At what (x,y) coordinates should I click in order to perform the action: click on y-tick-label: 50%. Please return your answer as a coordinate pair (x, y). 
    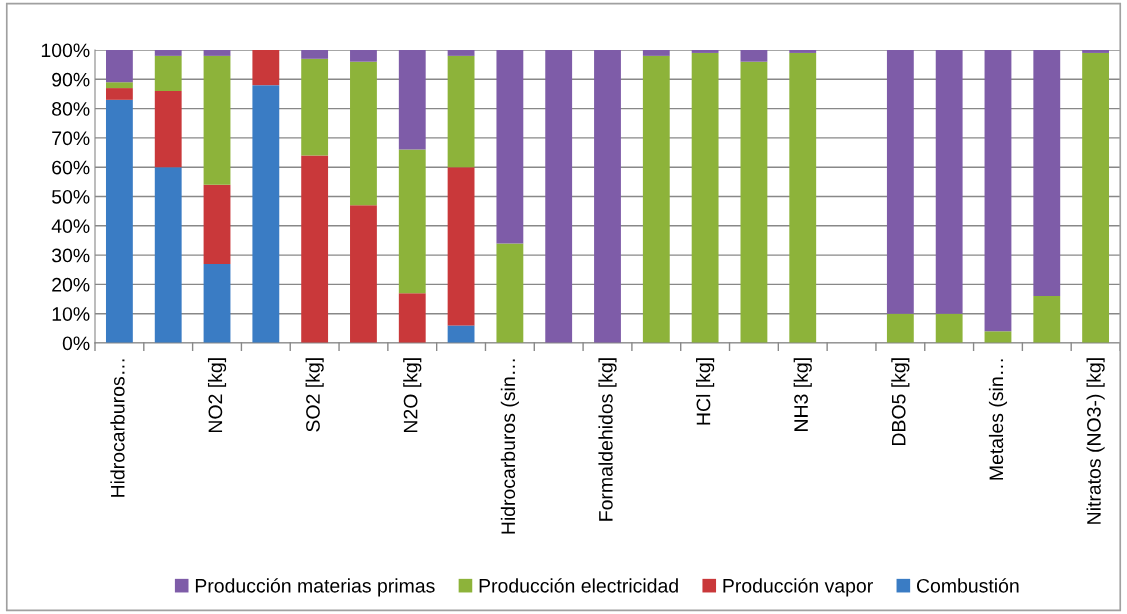
    Looking at the image, I should click on (71, 196).